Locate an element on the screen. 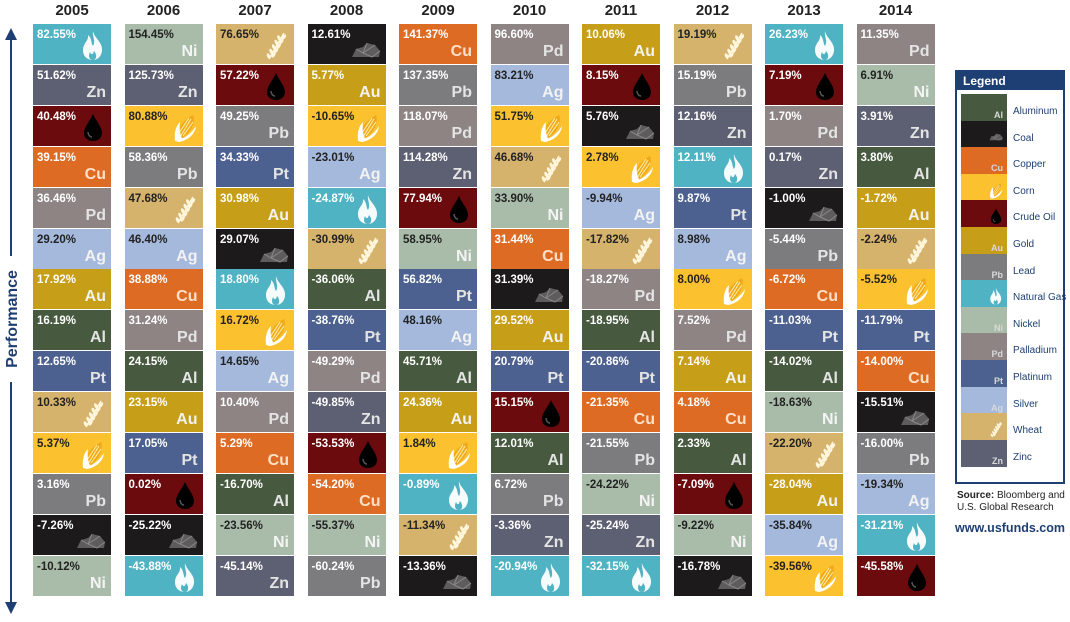 The height and width of the screenshot is (622, 1070). cell-value: 18.80% is located at coordinates (240, 280).